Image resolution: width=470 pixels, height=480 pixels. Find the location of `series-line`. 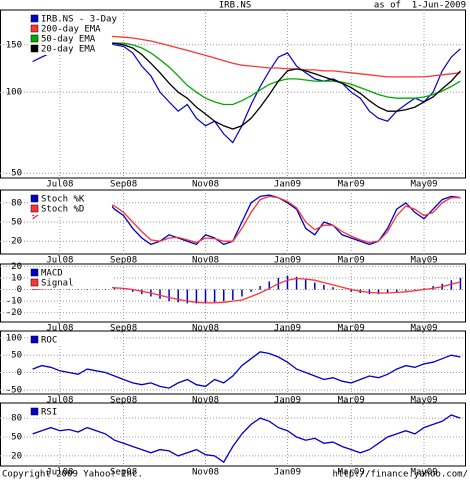

series-line is located at coordinates (269, 86).